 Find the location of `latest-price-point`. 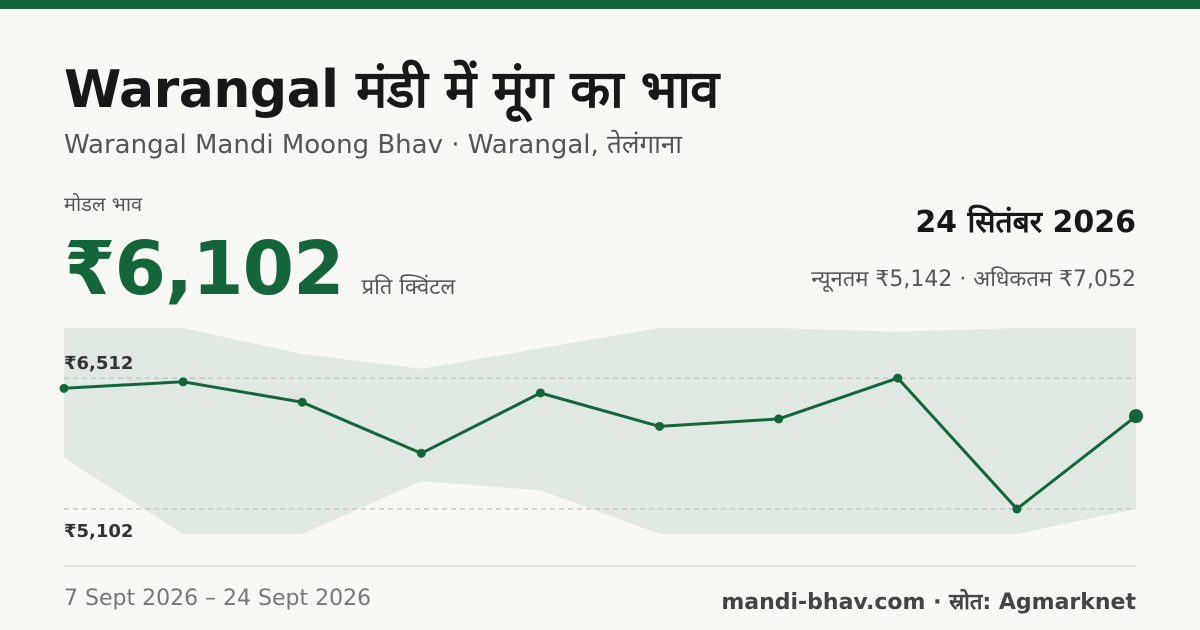

latest-price-point is located at coordinates (1136, 416).